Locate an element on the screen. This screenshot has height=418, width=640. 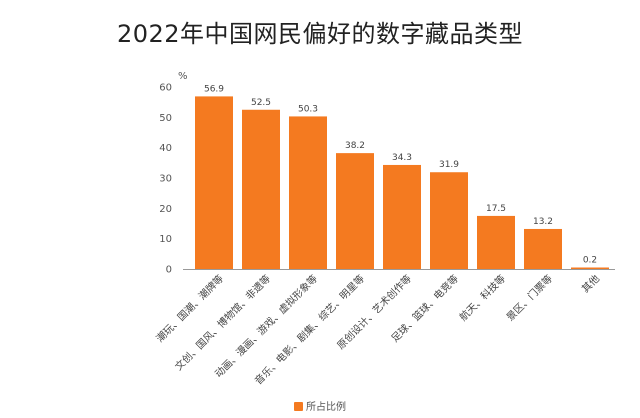
y-tick-label: 0 is located at coordinates (169, 270).